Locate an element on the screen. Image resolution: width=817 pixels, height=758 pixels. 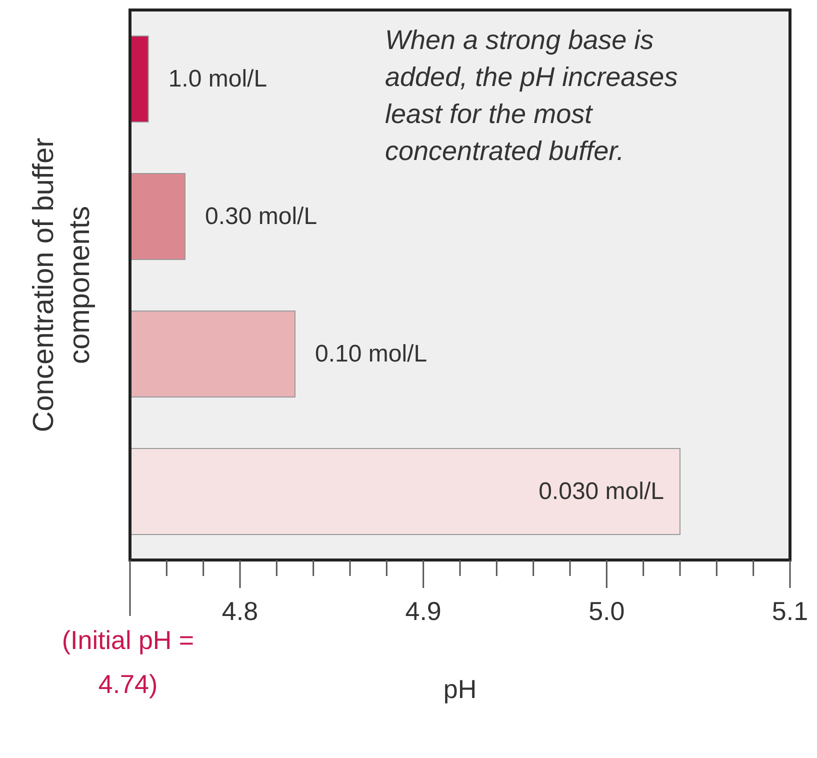
x-axis-title: pH is located at coordinates (460, 689).